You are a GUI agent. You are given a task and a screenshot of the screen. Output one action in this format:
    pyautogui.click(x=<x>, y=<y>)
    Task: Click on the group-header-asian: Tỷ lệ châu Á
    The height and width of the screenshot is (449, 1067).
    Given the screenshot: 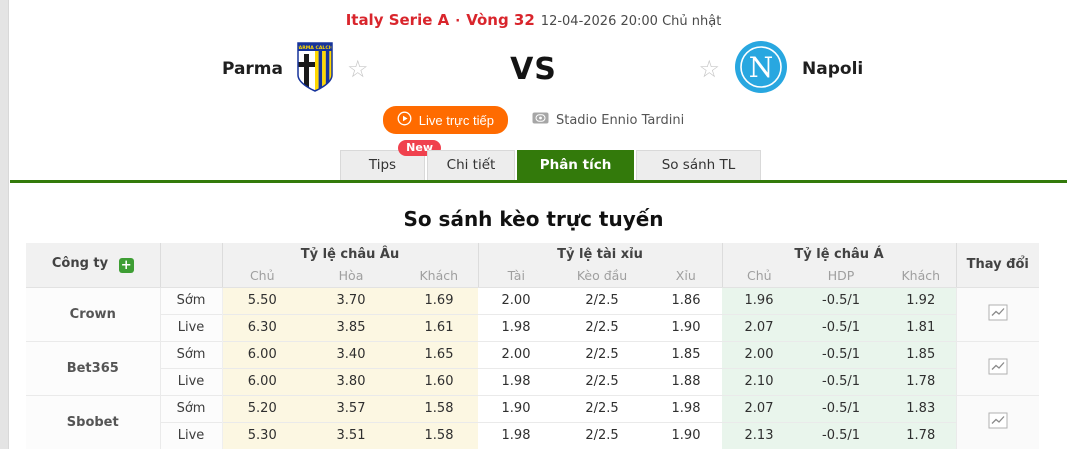 What is the action you would take?
    pyautogui.click(x=839, y=254)
    